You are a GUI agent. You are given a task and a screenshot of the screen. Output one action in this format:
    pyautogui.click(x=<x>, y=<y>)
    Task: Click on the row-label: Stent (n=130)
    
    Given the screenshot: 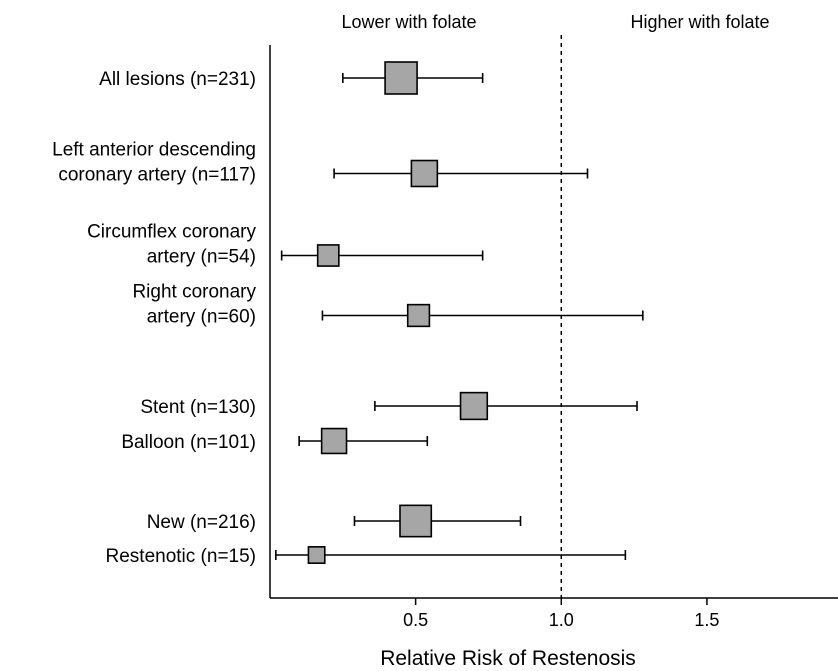 What is the action you would take?
    pyautogui.click(x=198, y=407)
    